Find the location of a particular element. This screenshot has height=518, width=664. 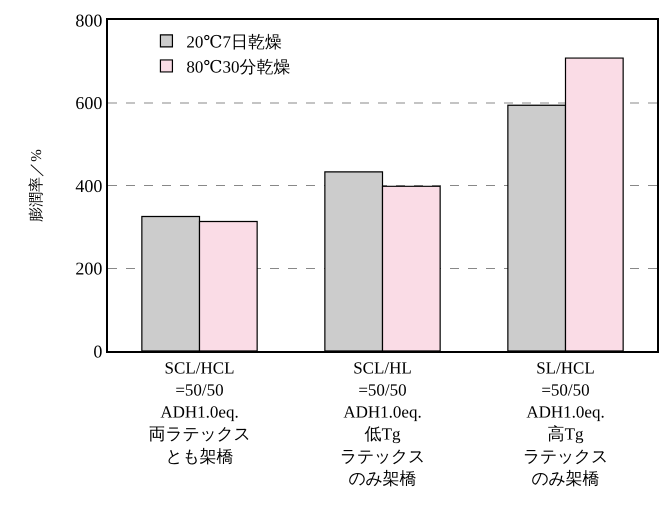

x-tick-label: SL/HCL =50/50 ADH1.0eq. 高Tgラテックスのみ架橋 is located at coordinates (565, 423).